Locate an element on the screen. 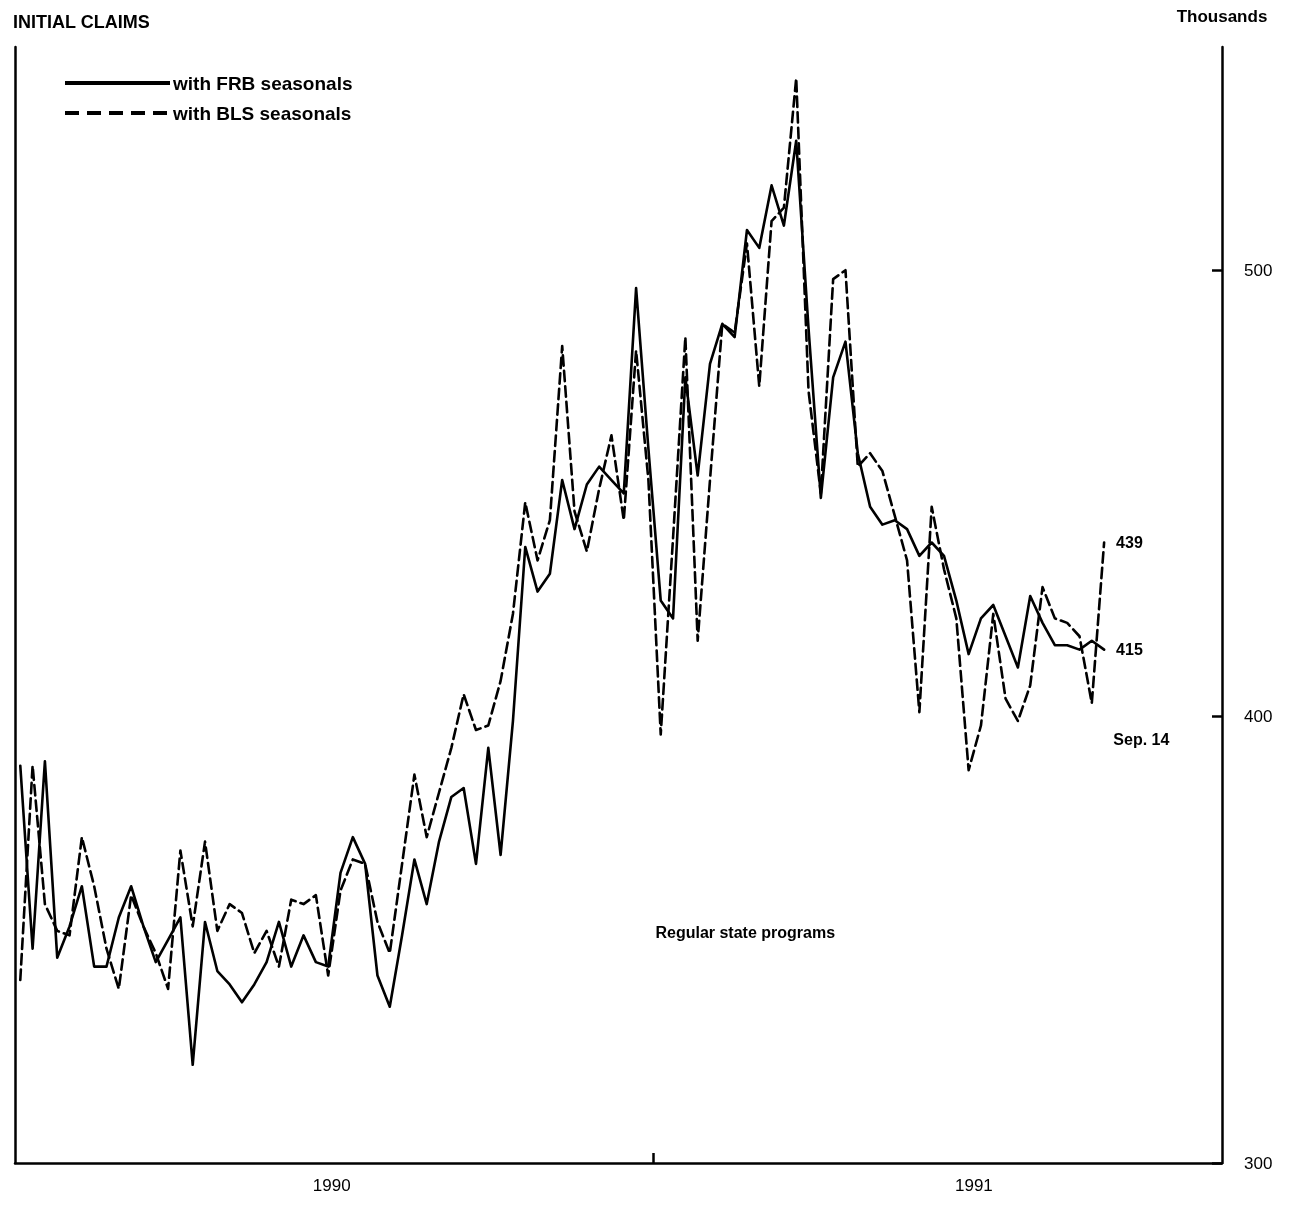  x-tick-label: 1990 is located at coordinates (331, 1185).